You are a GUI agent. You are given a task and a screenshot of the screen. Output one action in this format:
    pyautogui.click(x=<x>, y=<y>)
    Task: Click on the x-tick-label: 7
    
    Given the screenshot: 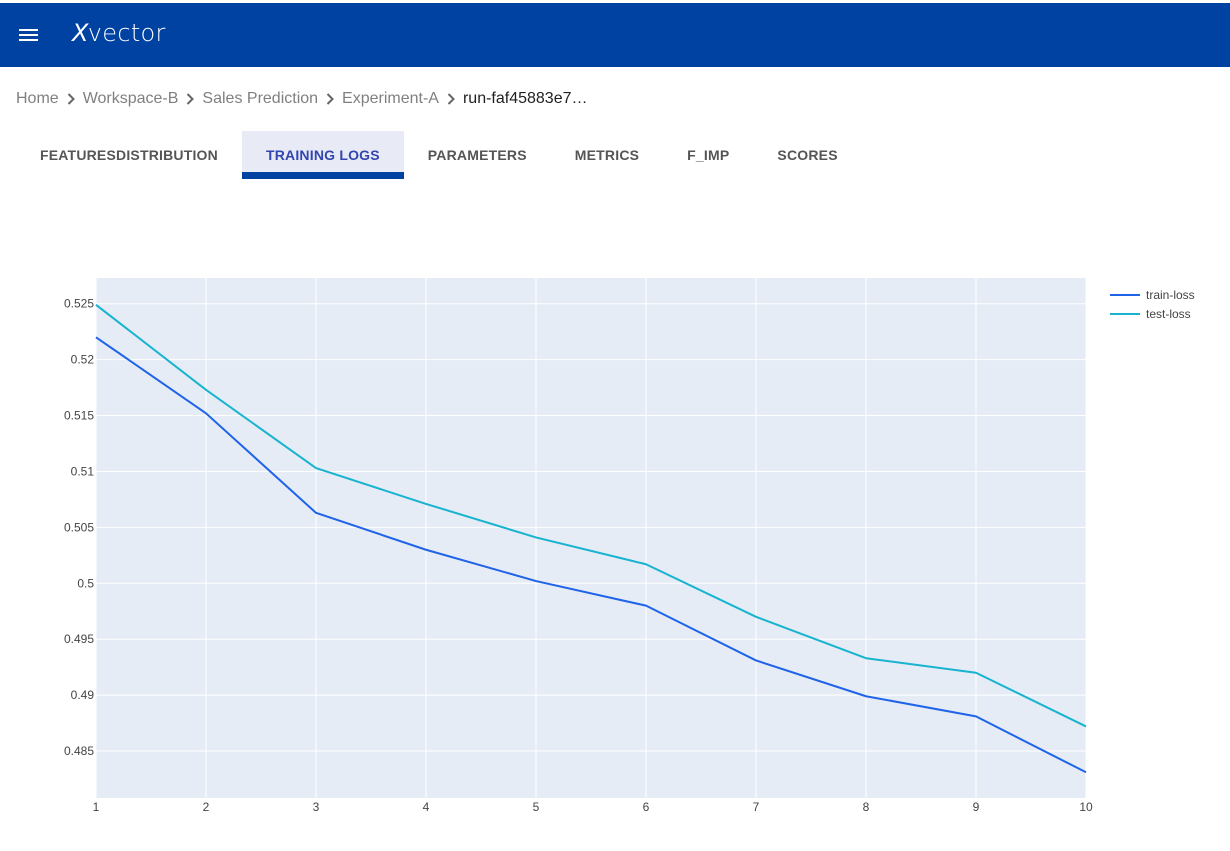 What is the action you would take?
    pyautogui.click(x=756, y=807)
    